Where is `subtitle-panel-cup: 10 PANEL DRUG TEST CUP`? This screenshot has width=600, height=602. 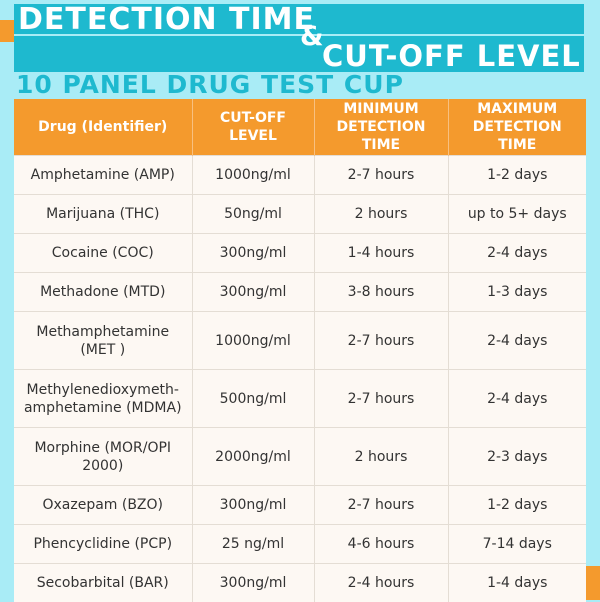 subtitle-panel-cup: 10 PANEL DRUG TEST CUP is located at coordinates (210, 85).